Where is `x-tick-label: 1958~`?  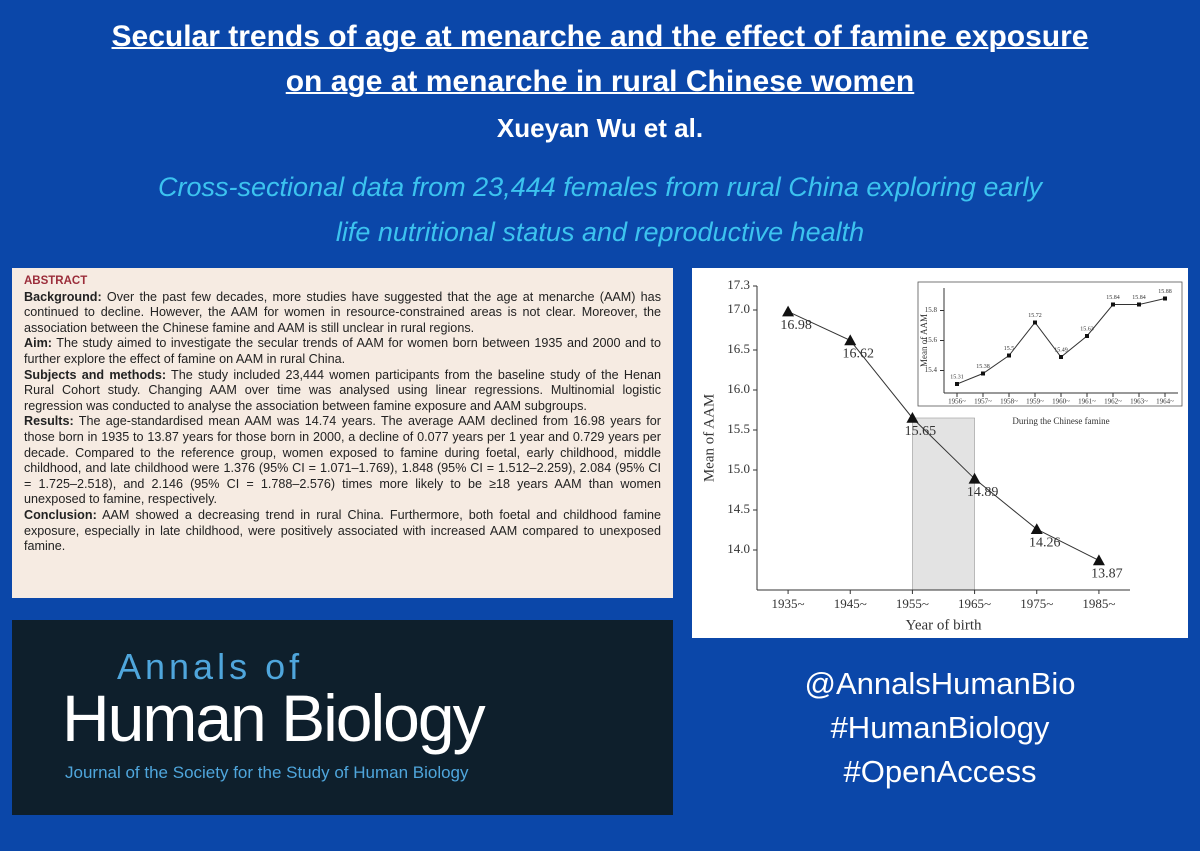
x-tick-label: 1958~ is located at coordinates (1009, 402).